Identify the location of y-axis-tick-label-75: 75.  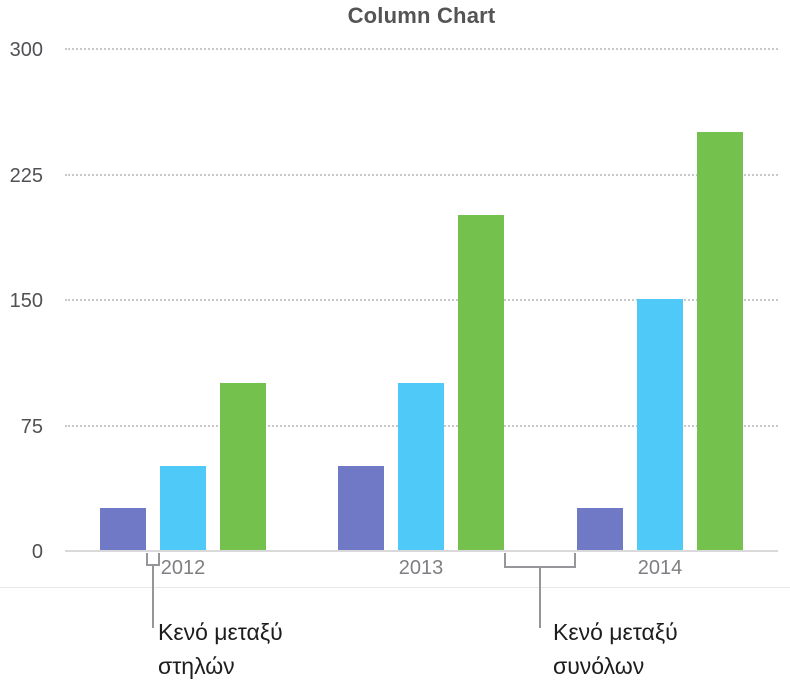
(31, 426).